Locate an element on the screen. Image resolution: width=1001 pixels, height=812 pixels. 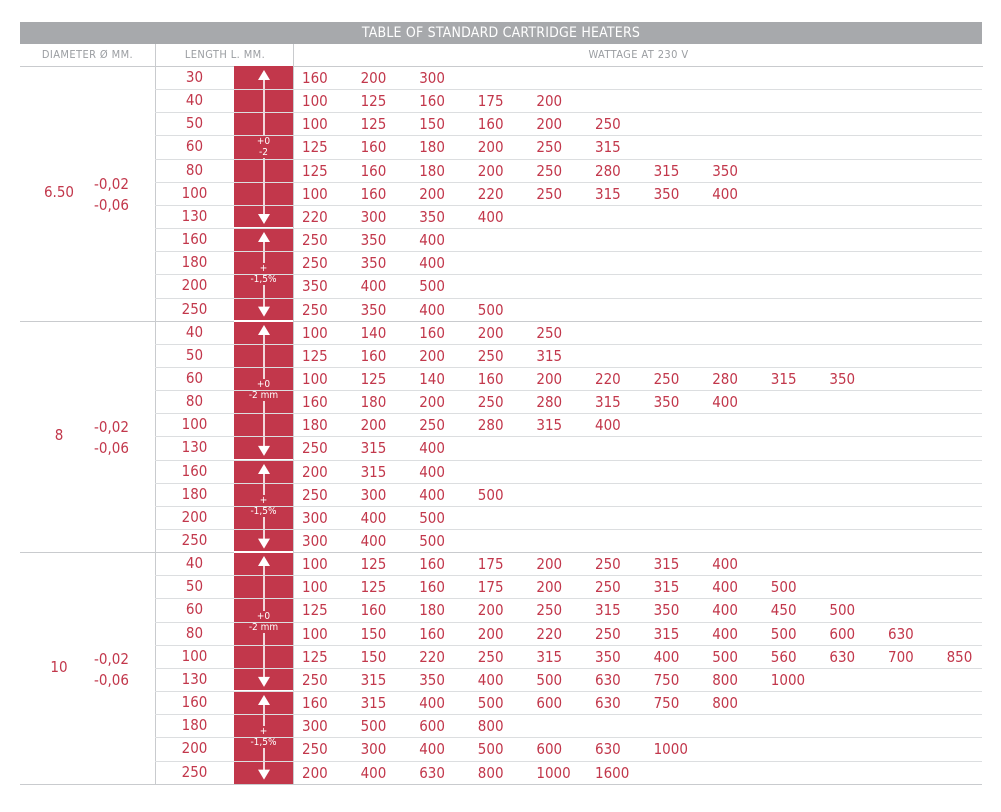
wattage-cell: 180 is located at coordinates (432, 170).